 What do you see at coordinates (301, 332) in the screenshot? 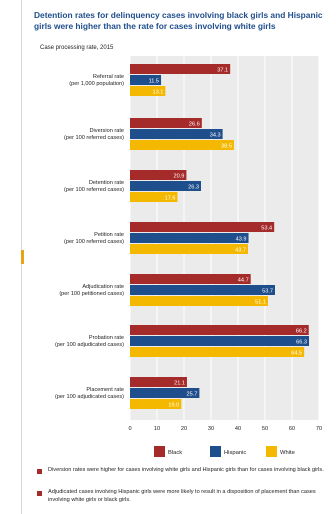
I see `bar-value-label: 66.2` at bounding box center [301, 332].